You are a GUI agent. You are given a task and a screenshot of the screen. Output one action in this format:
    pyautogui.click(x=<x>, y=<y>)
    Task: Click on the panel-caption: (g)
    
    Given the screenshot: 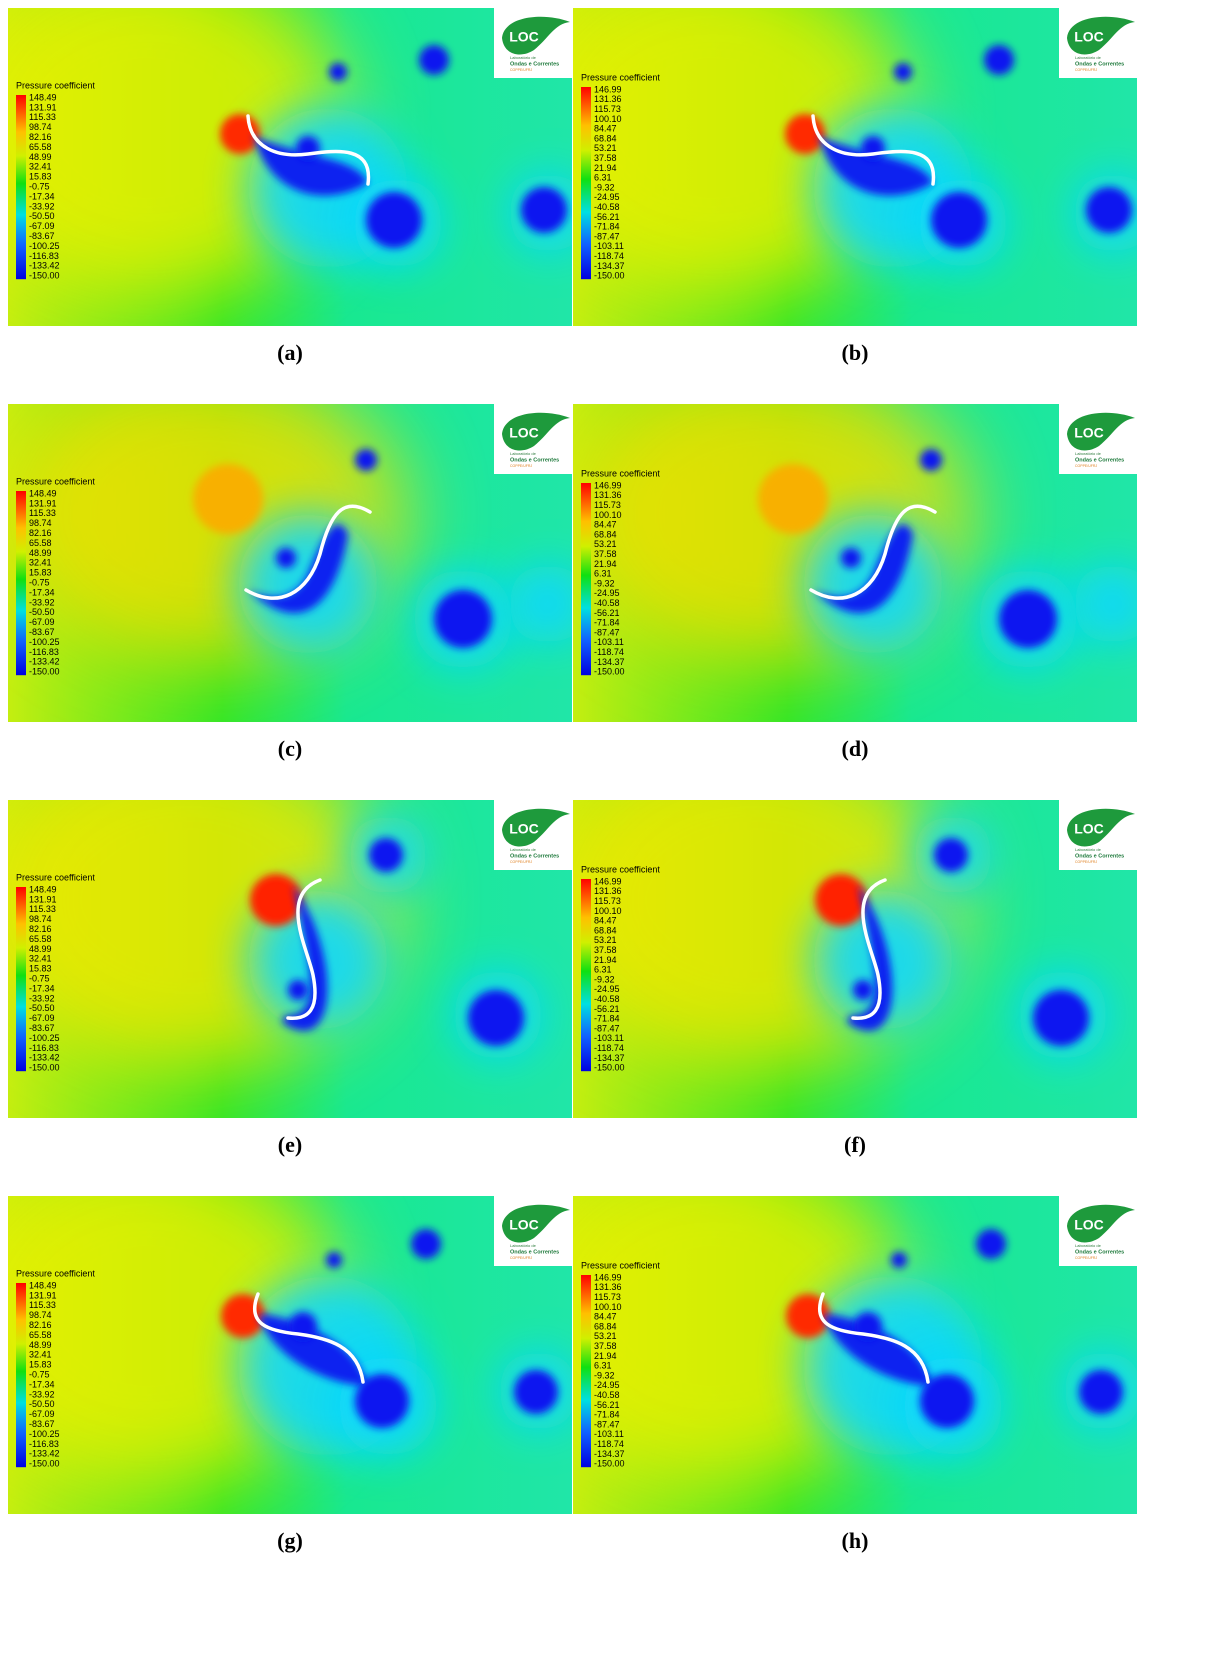 What is the action you would take?
    pyautogui.click(x=290, y=1540)
    